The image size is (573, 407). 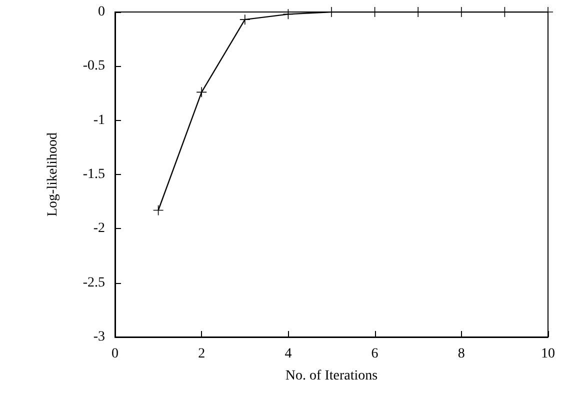 I want to click on y-tick-label: -1, so click(x=99, y=120).